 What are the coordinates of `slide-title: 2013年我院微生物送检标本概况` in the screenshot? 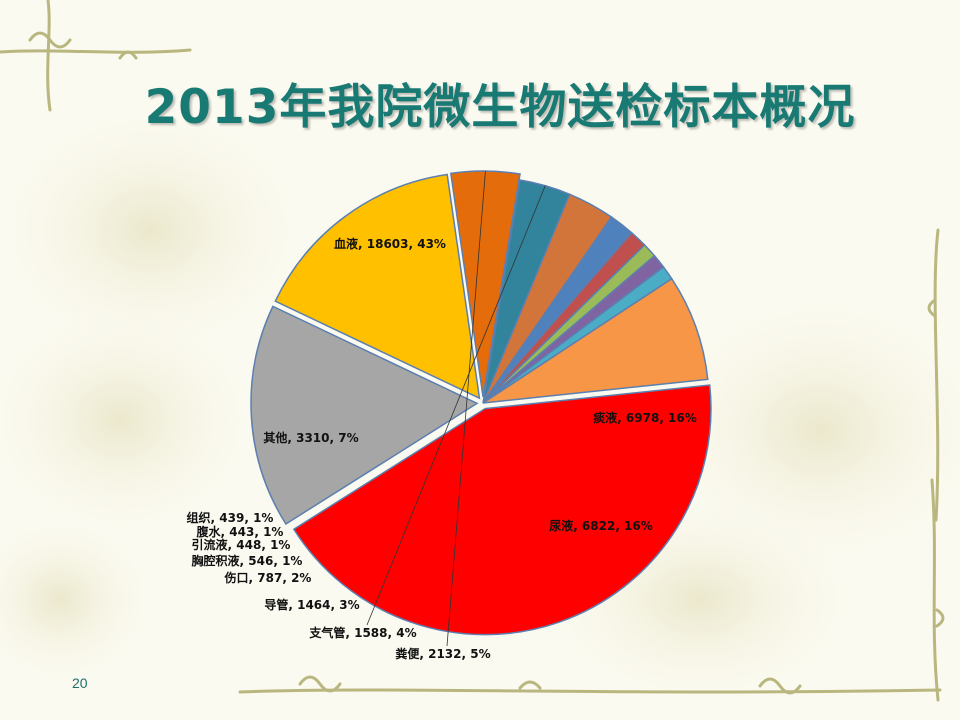 It's located at (500, 107).